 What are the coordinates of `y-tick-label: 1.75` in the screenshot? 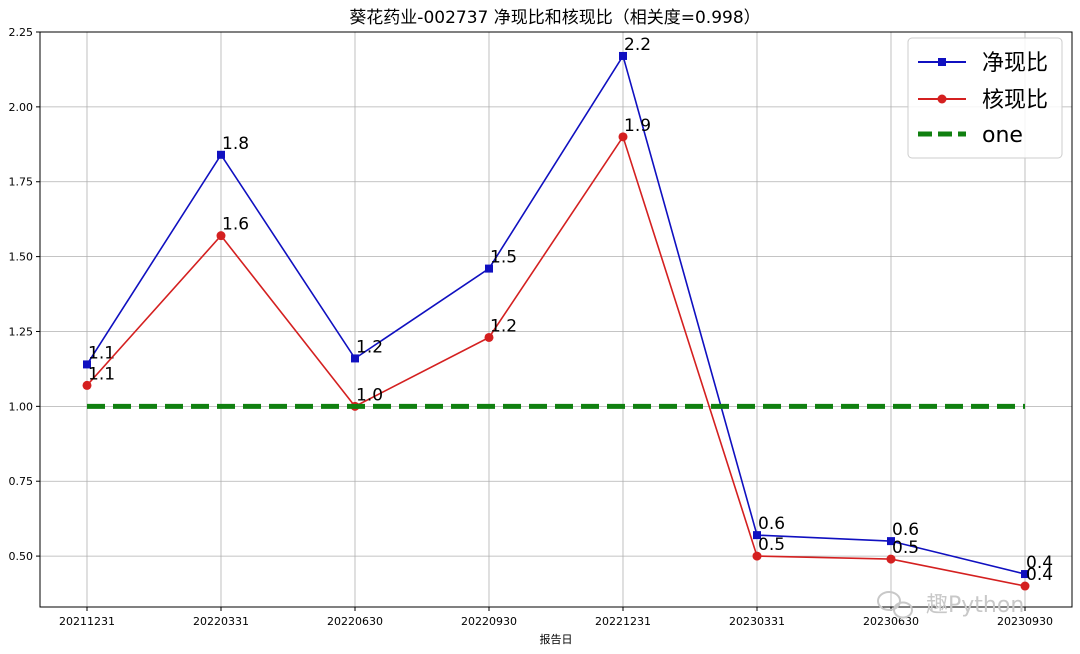 It's located at (21, 182).